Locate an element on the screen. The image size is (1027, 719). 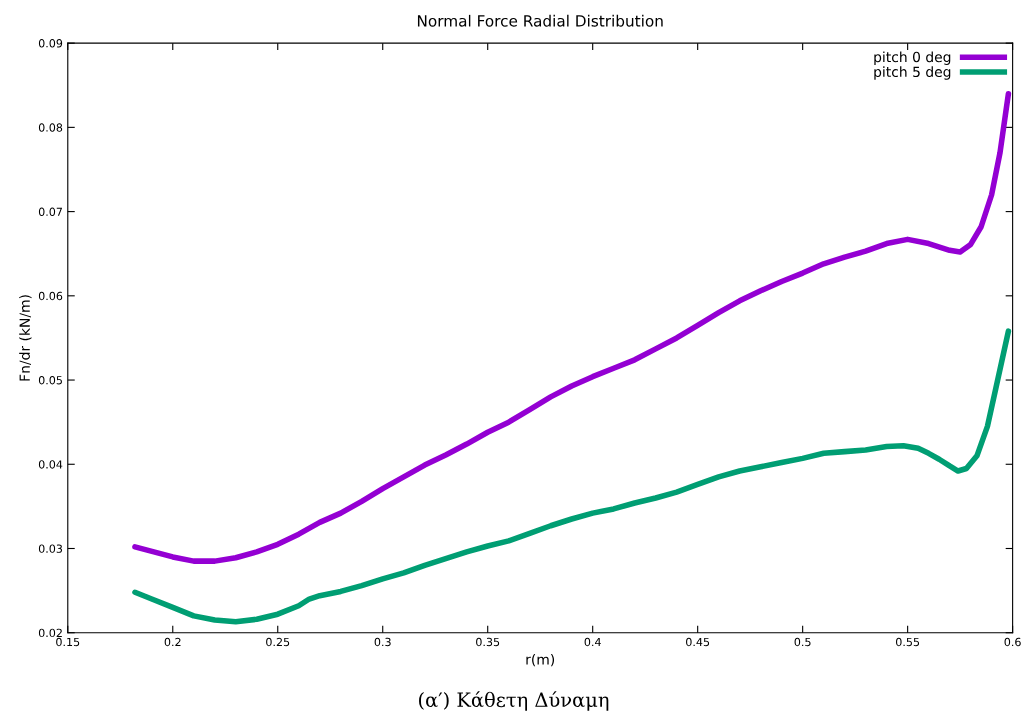
x-tick-label: 0.4 is located at coordinates (592, 642).